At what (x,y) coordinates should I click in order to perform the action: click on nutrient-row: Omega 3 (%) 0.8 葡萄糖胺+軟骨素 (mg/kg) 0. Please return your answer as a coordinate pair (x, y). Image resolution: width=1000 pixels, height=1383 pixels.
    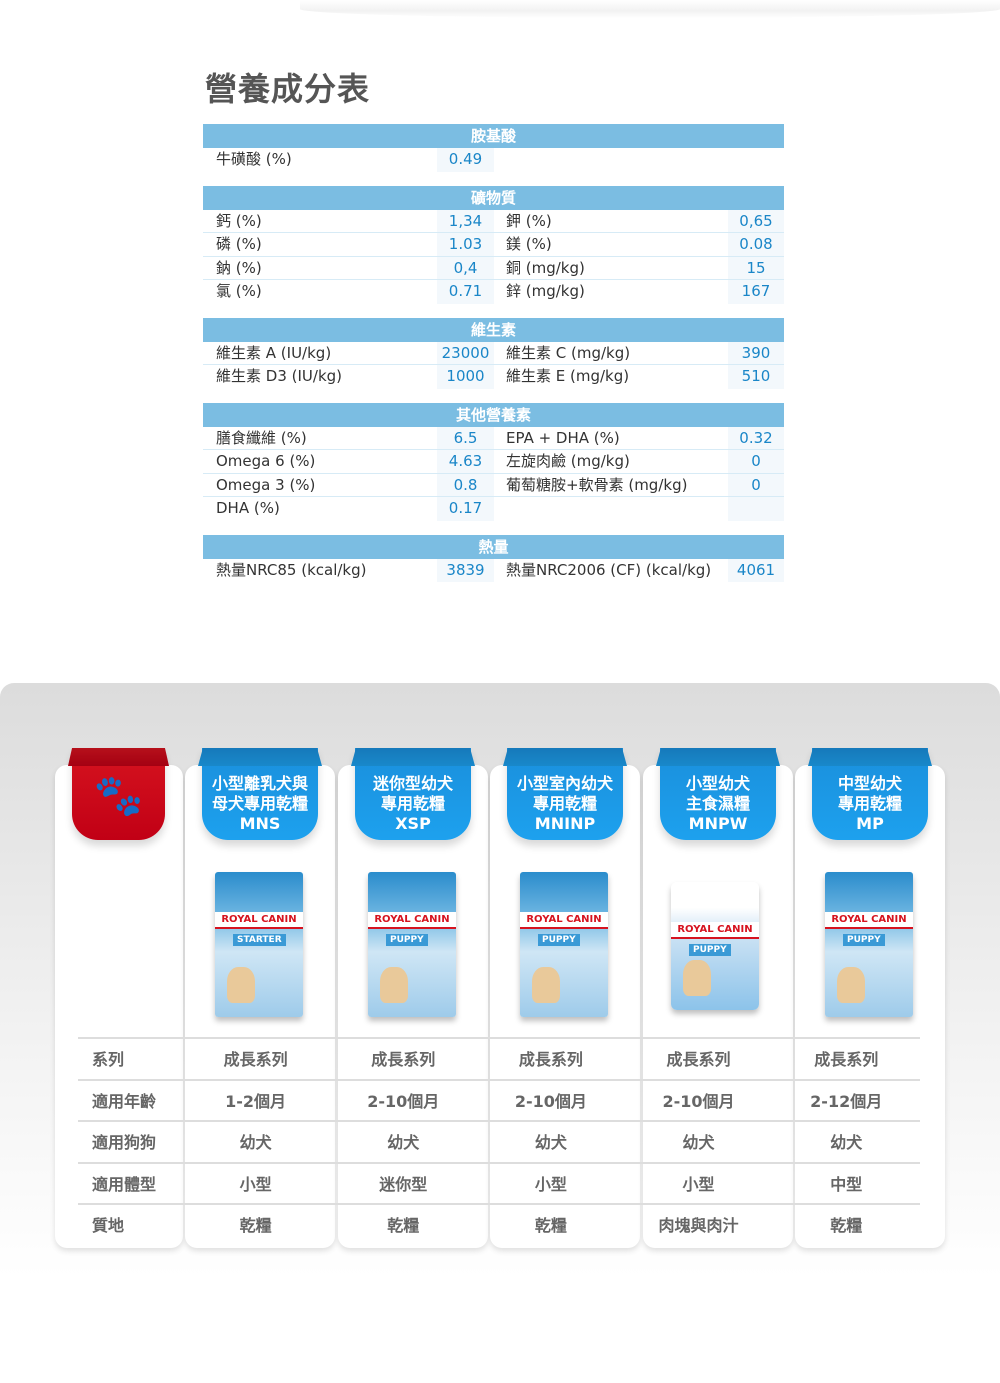
    Looking at the image, I should click on (493, 485).